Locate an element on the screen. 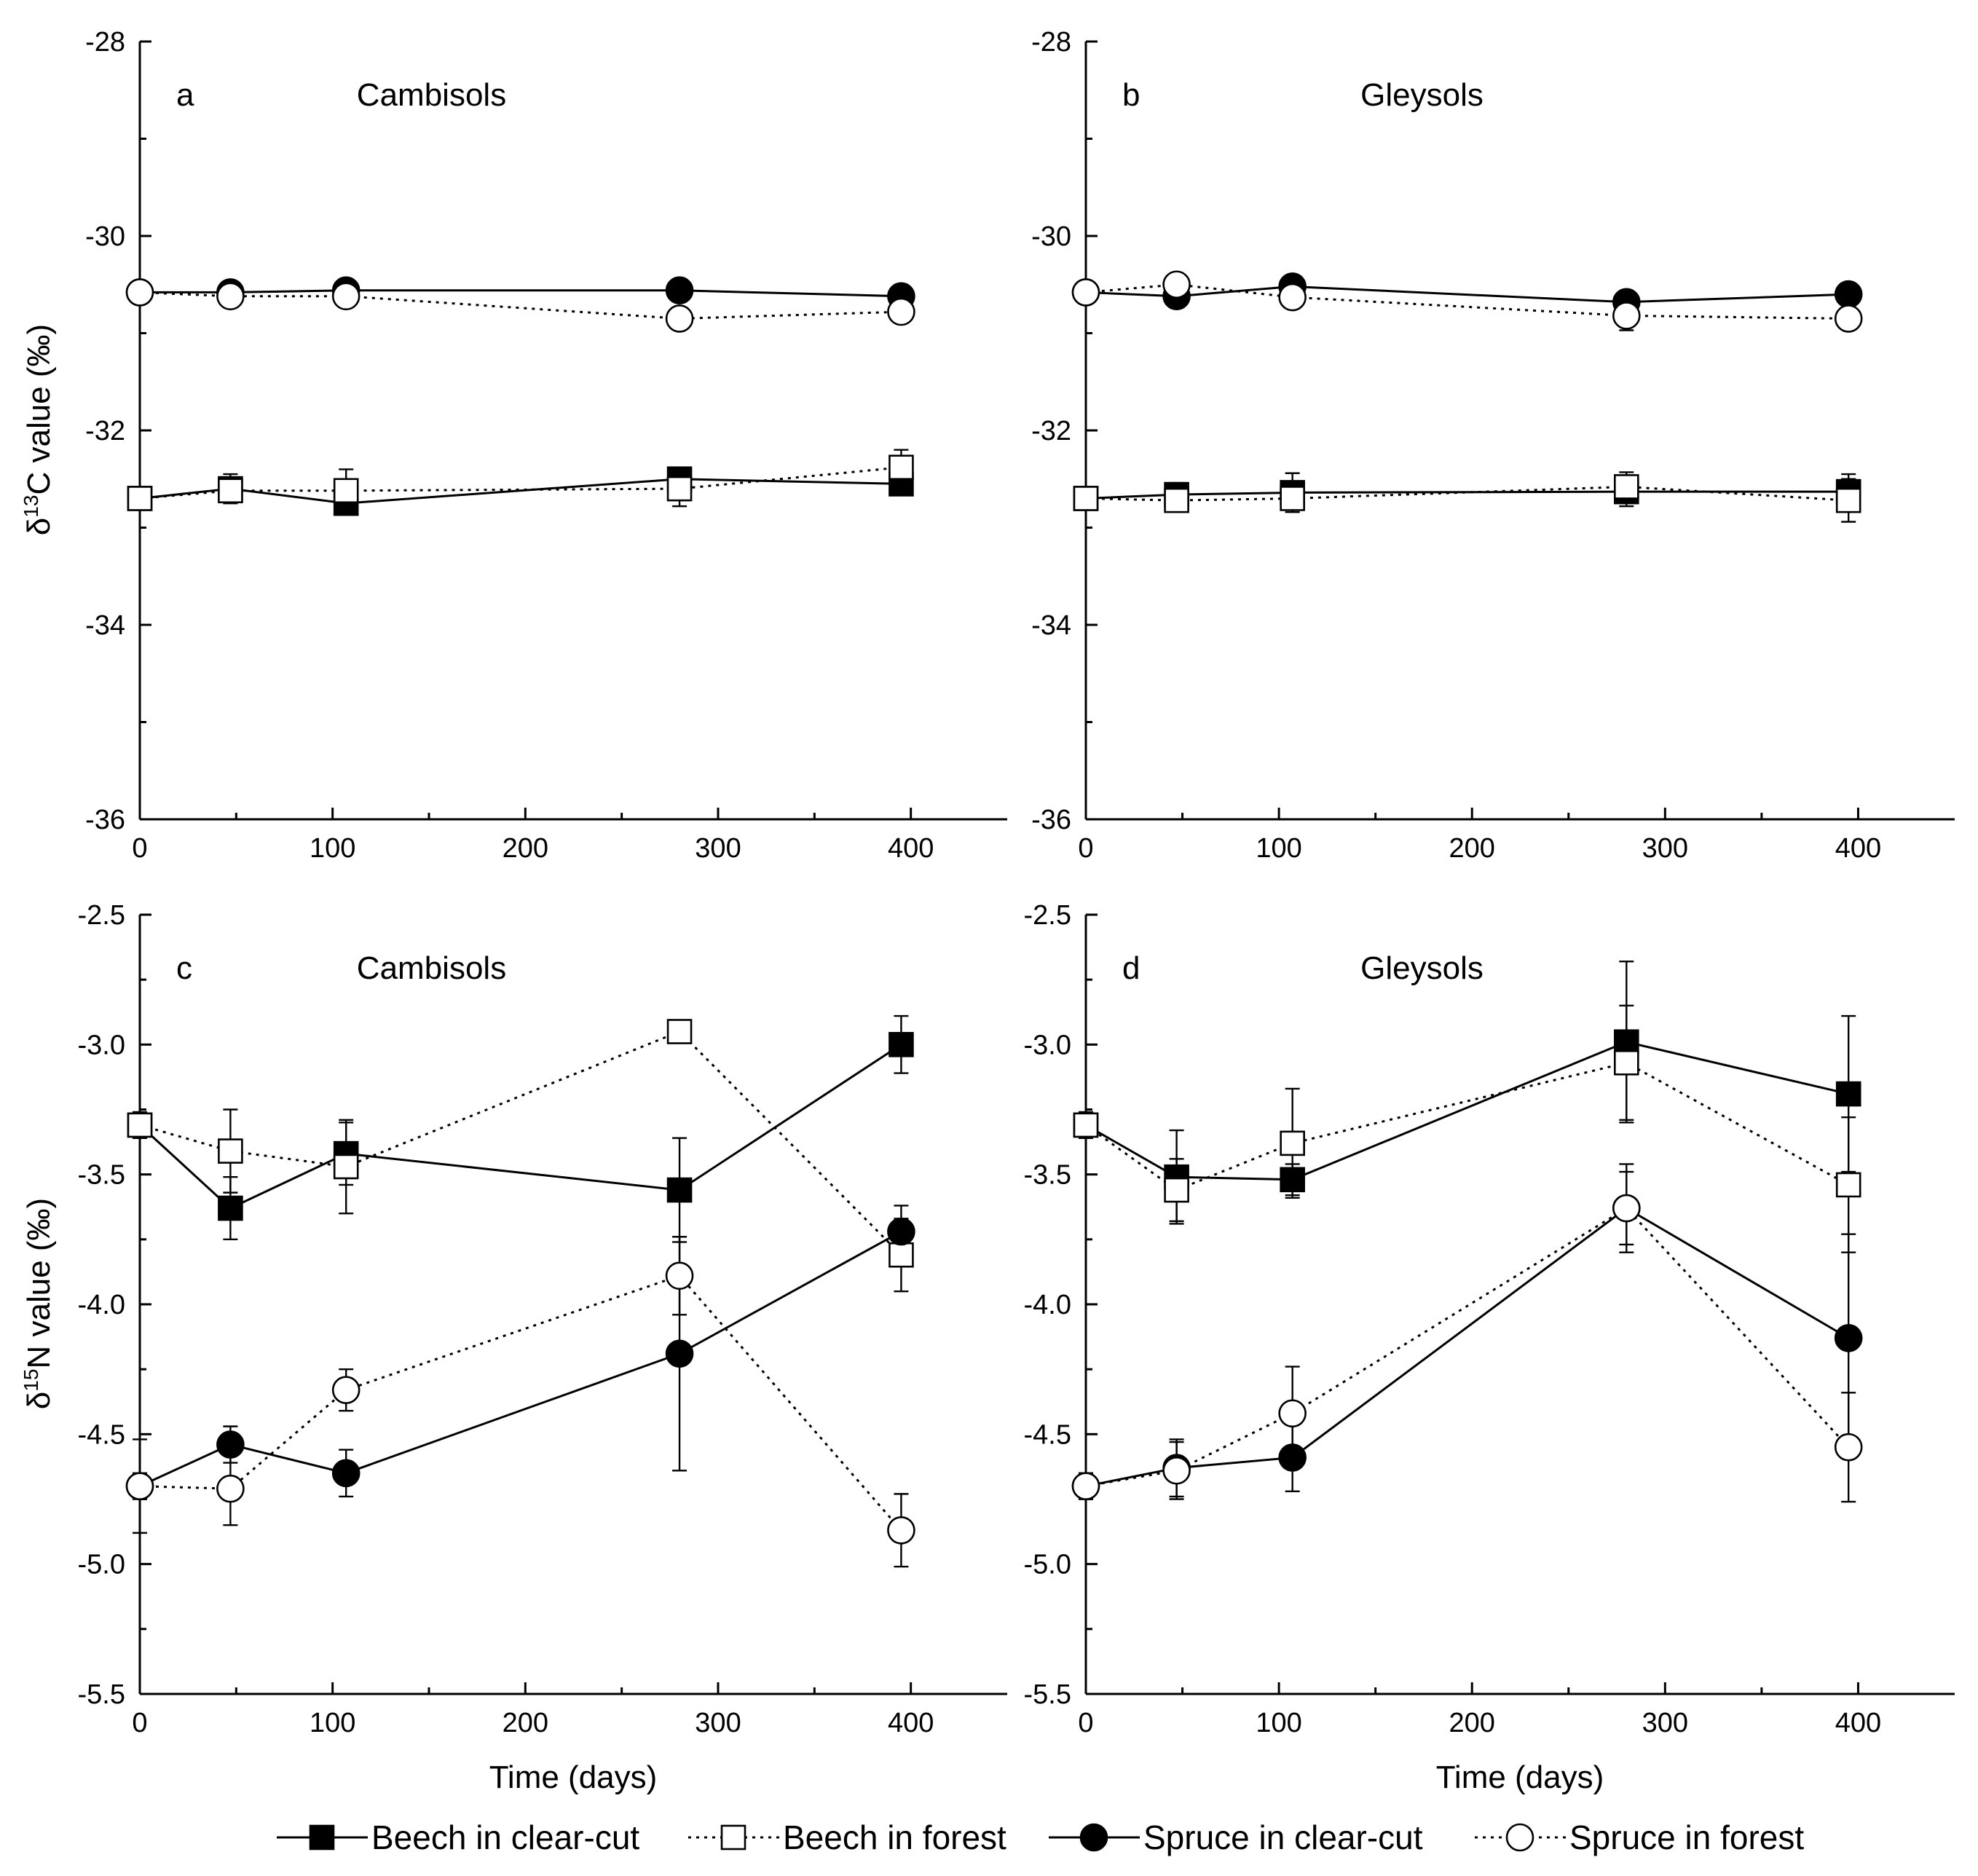 The image size is (1978, 1876). x-axis-label-d: Time (days) is located at coordinates (1520, 1777).